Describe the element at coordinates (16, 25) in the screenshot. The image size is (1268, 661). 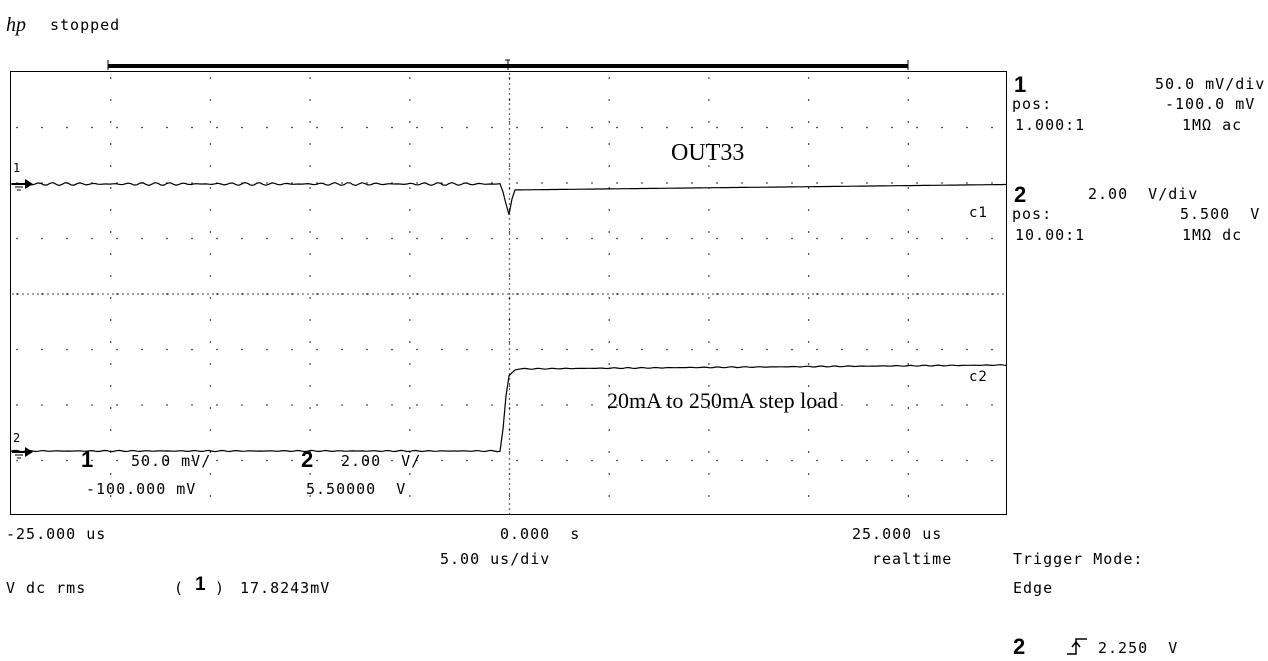
I see `hp-logo: hp` at that location.